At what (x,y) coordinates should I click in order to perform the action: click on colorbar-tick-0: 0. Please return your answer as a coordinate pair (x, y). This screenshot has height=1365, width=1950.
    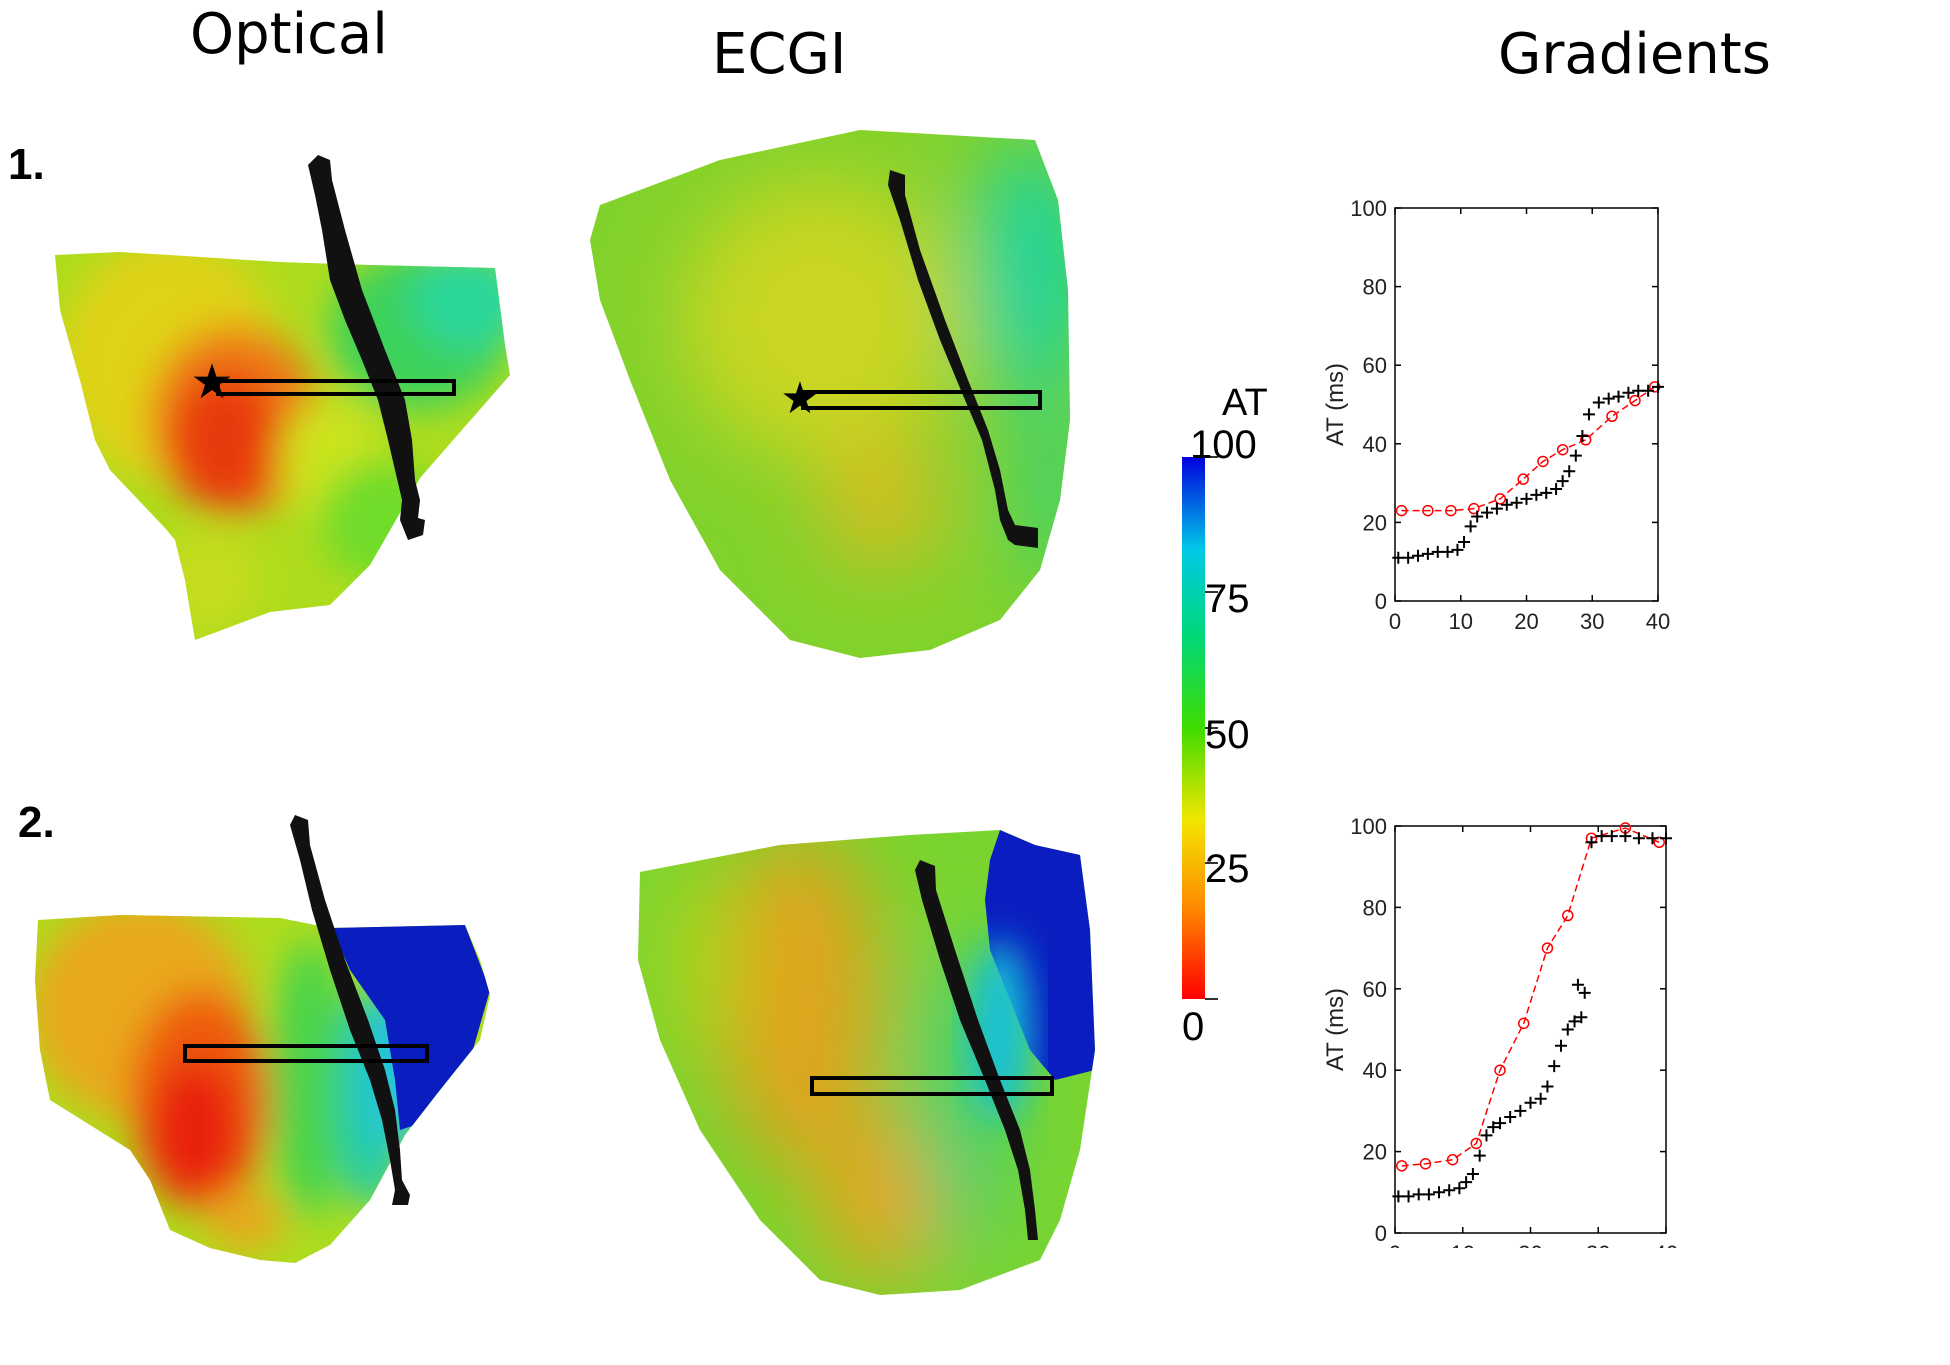
    Looking at the image, I should click on (1193, 1027).